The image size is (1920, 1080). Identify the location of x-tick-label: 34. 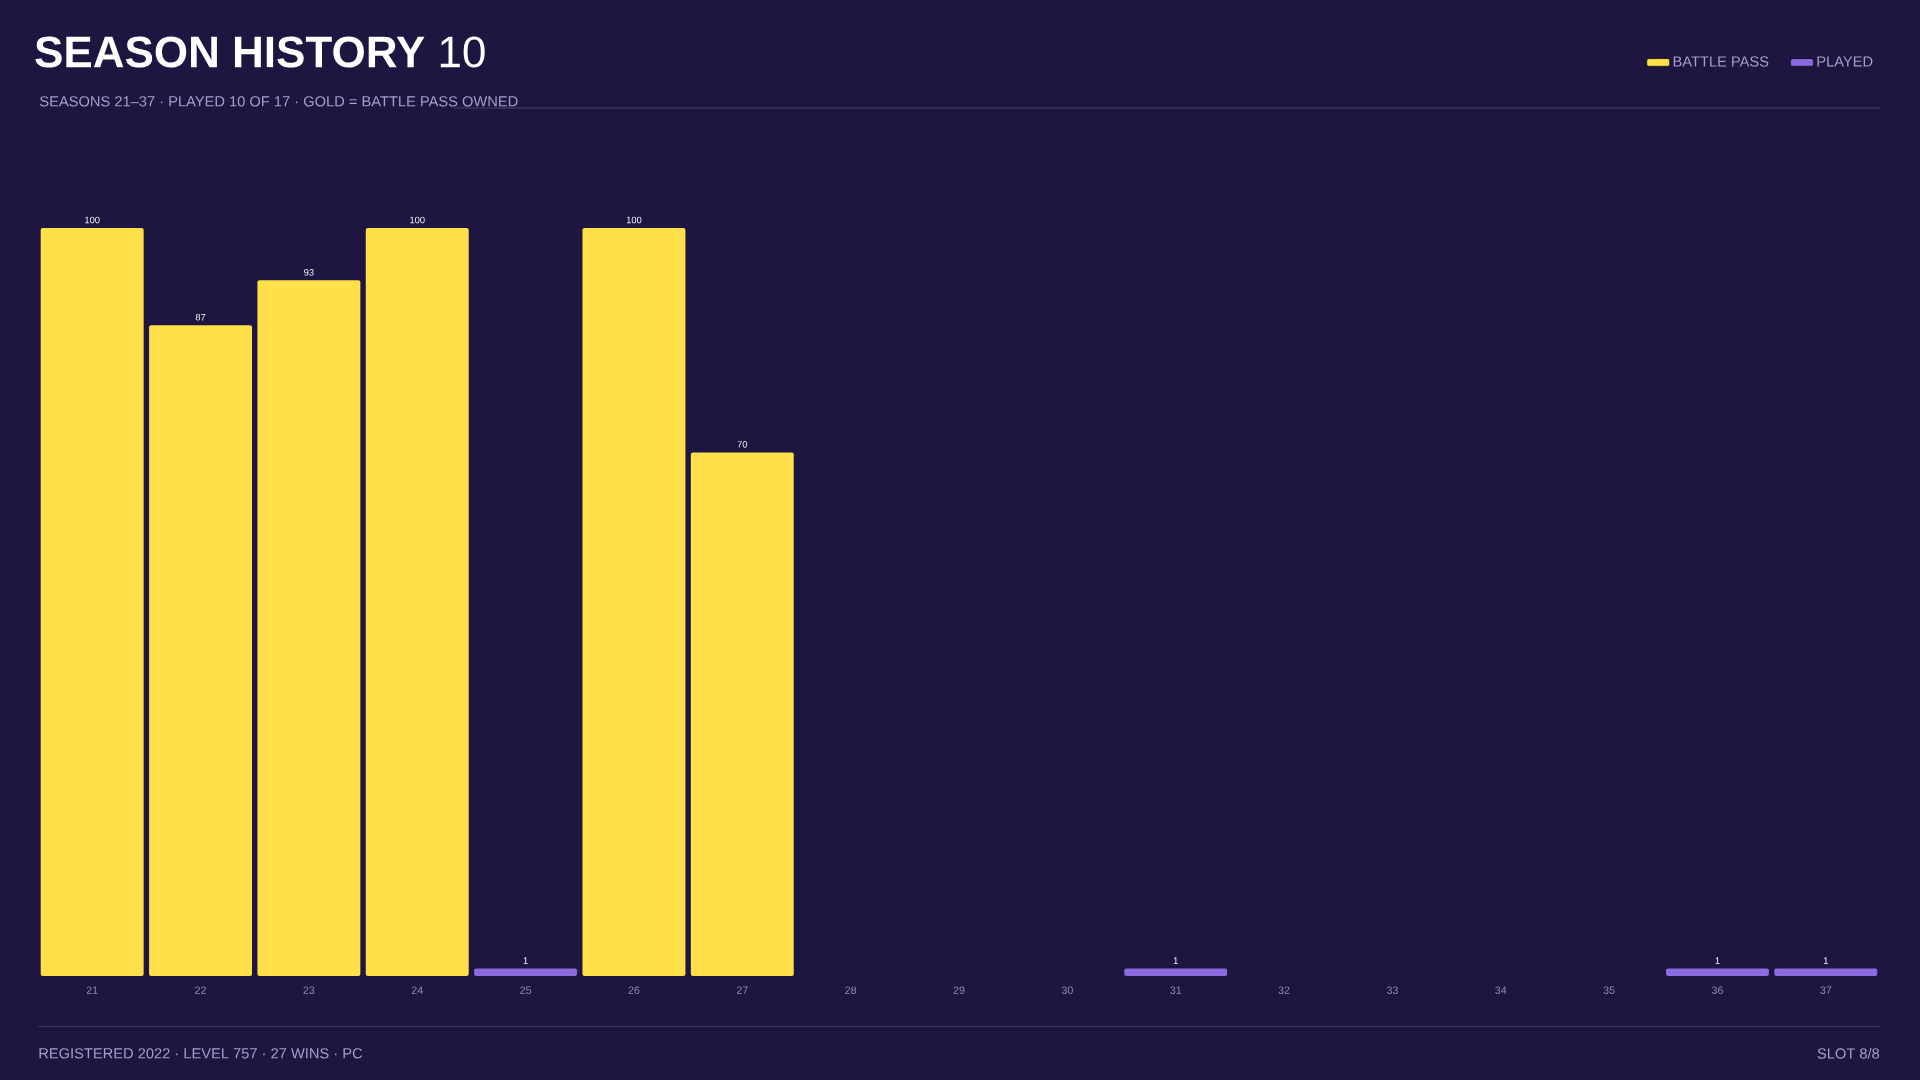
(1501, 990).